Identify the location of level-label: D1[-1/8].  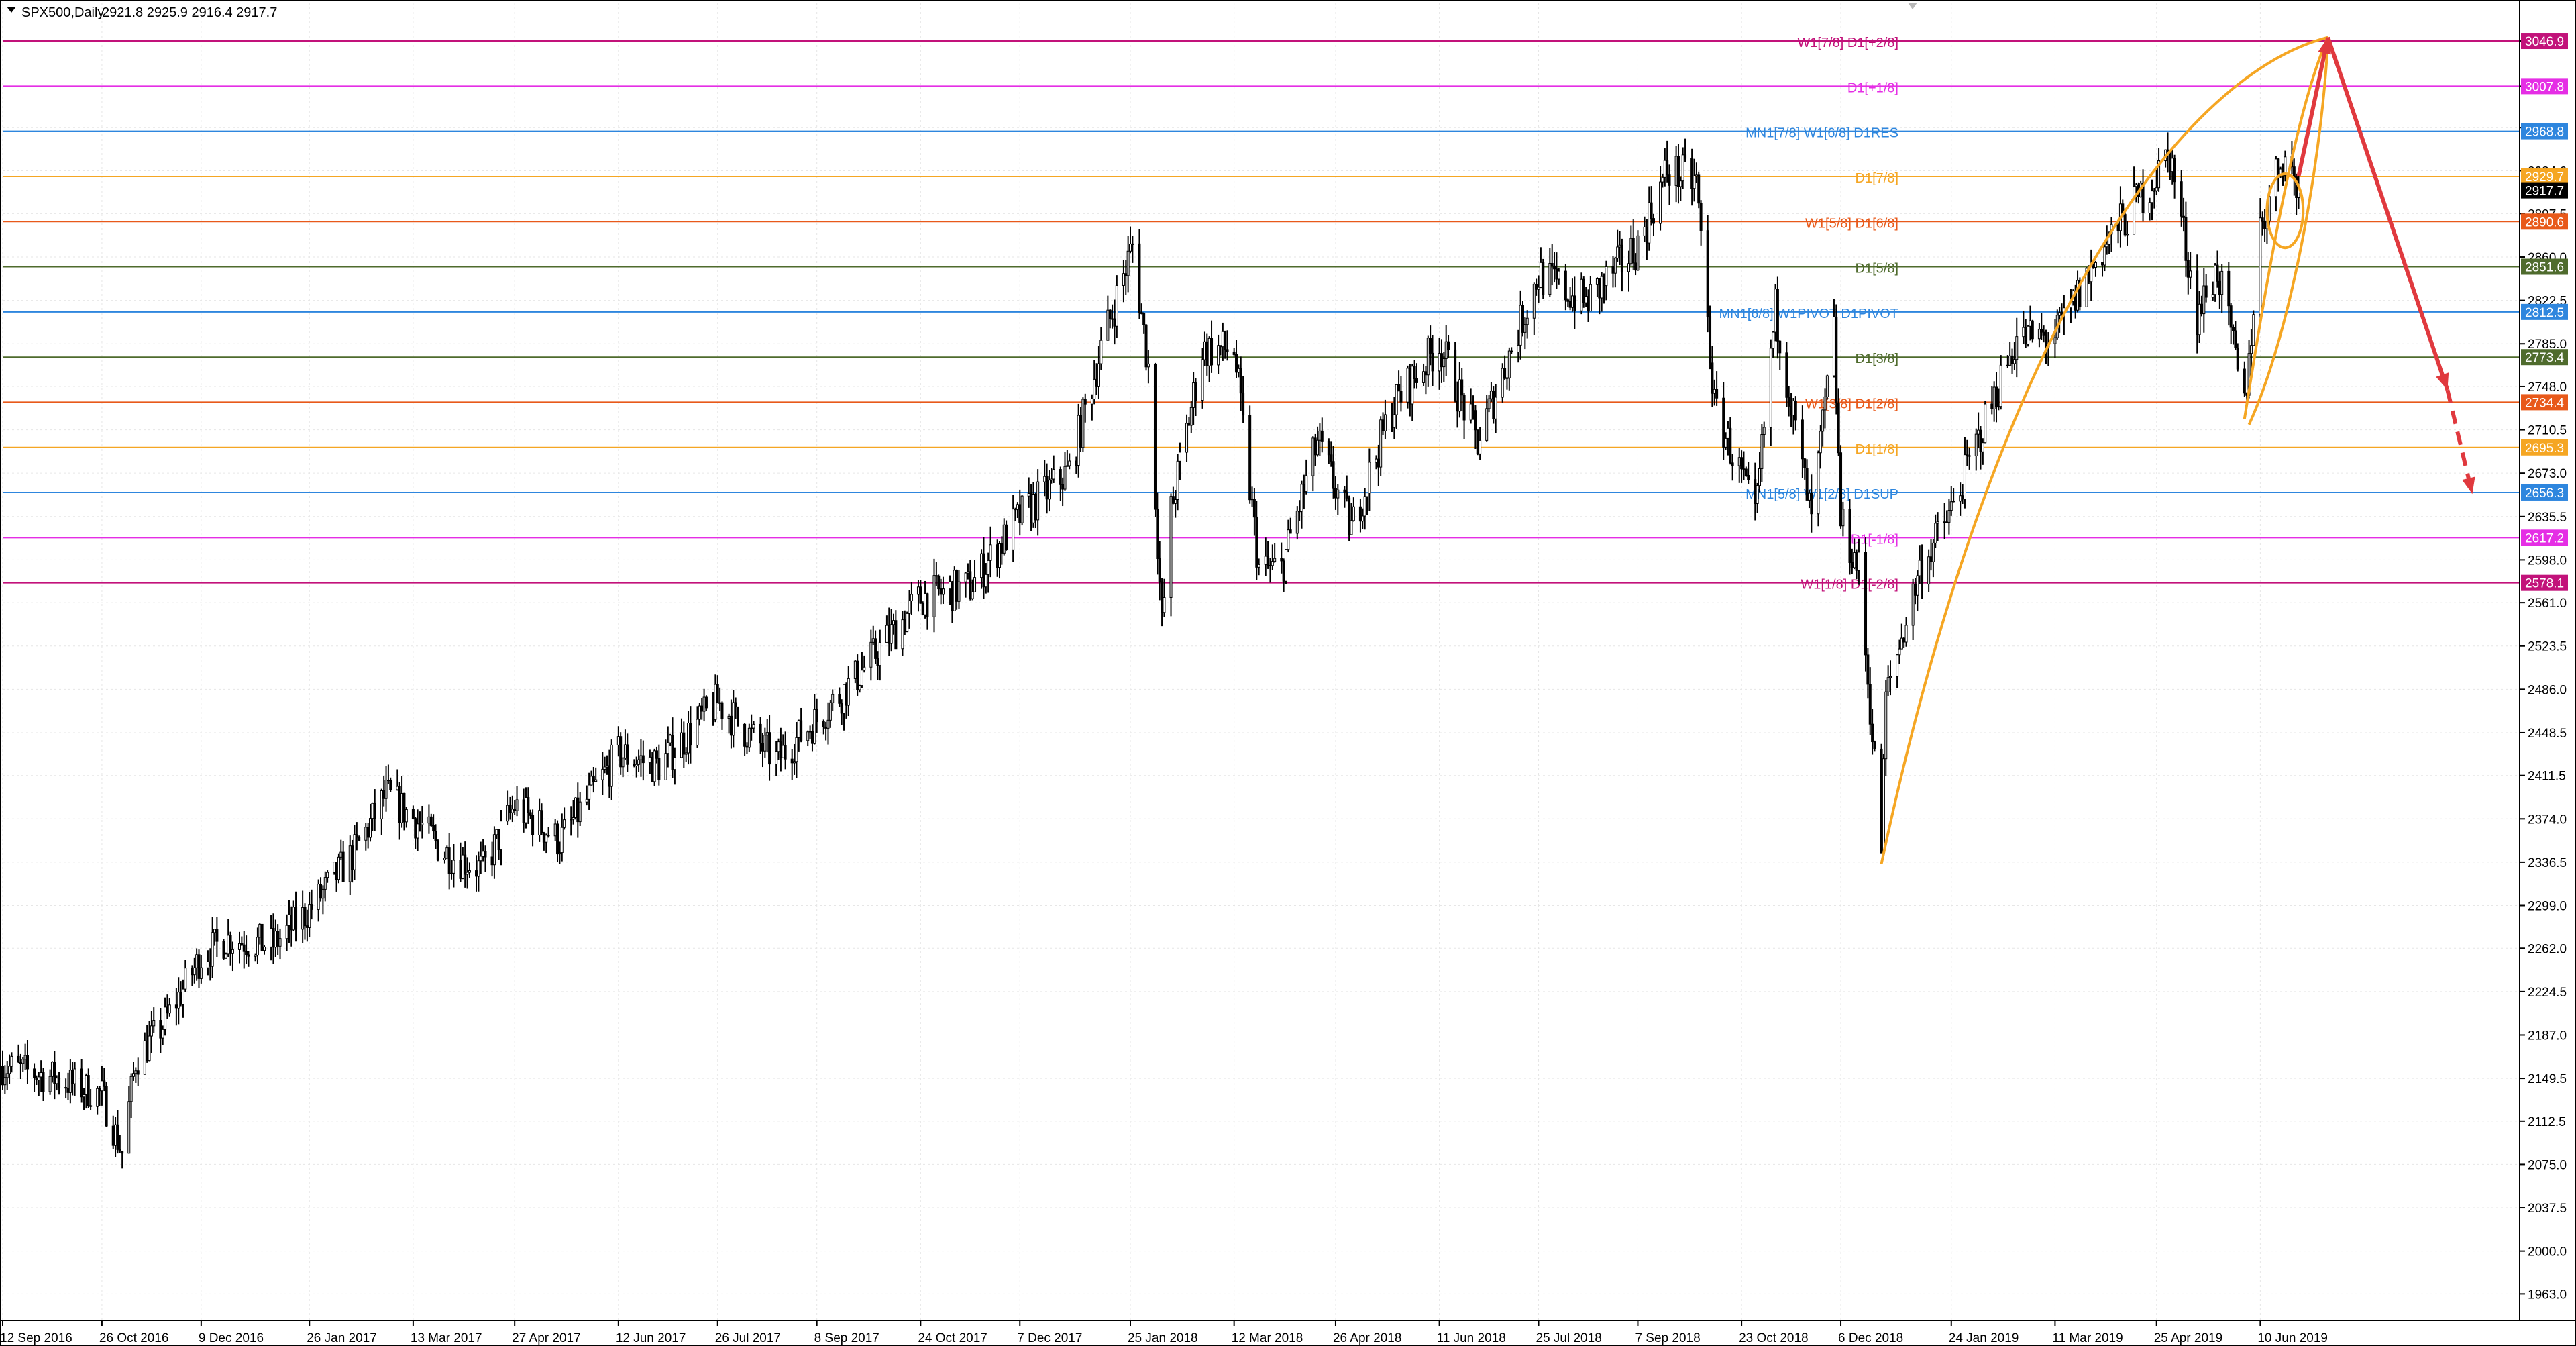
(1874, 539).